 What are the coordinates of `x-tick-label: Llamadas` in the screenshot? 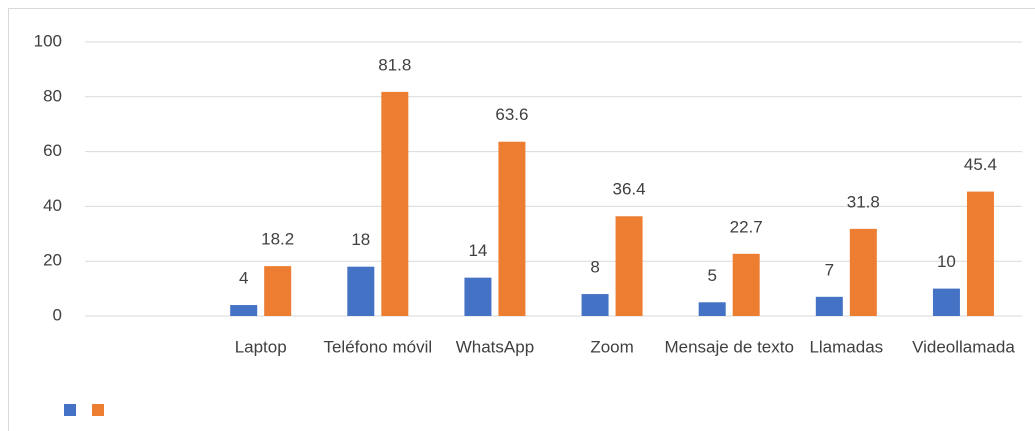 It's located at (846, 346).